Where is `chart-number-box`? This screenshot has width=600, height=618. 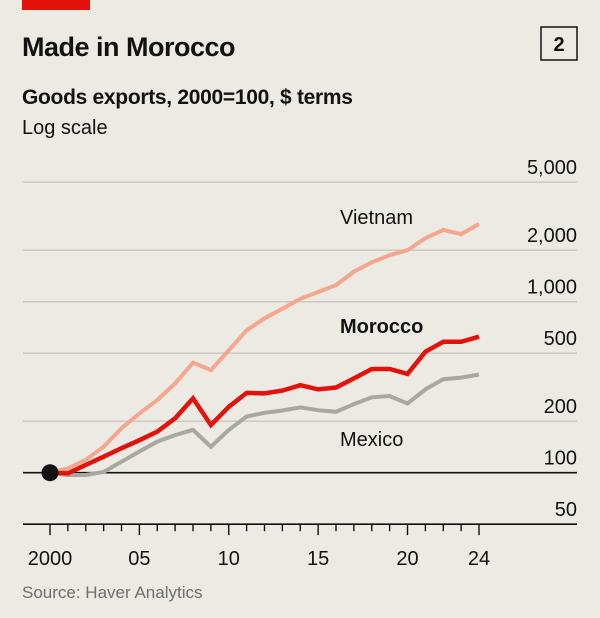
chart-number-box is located at coordinates (559, 43).